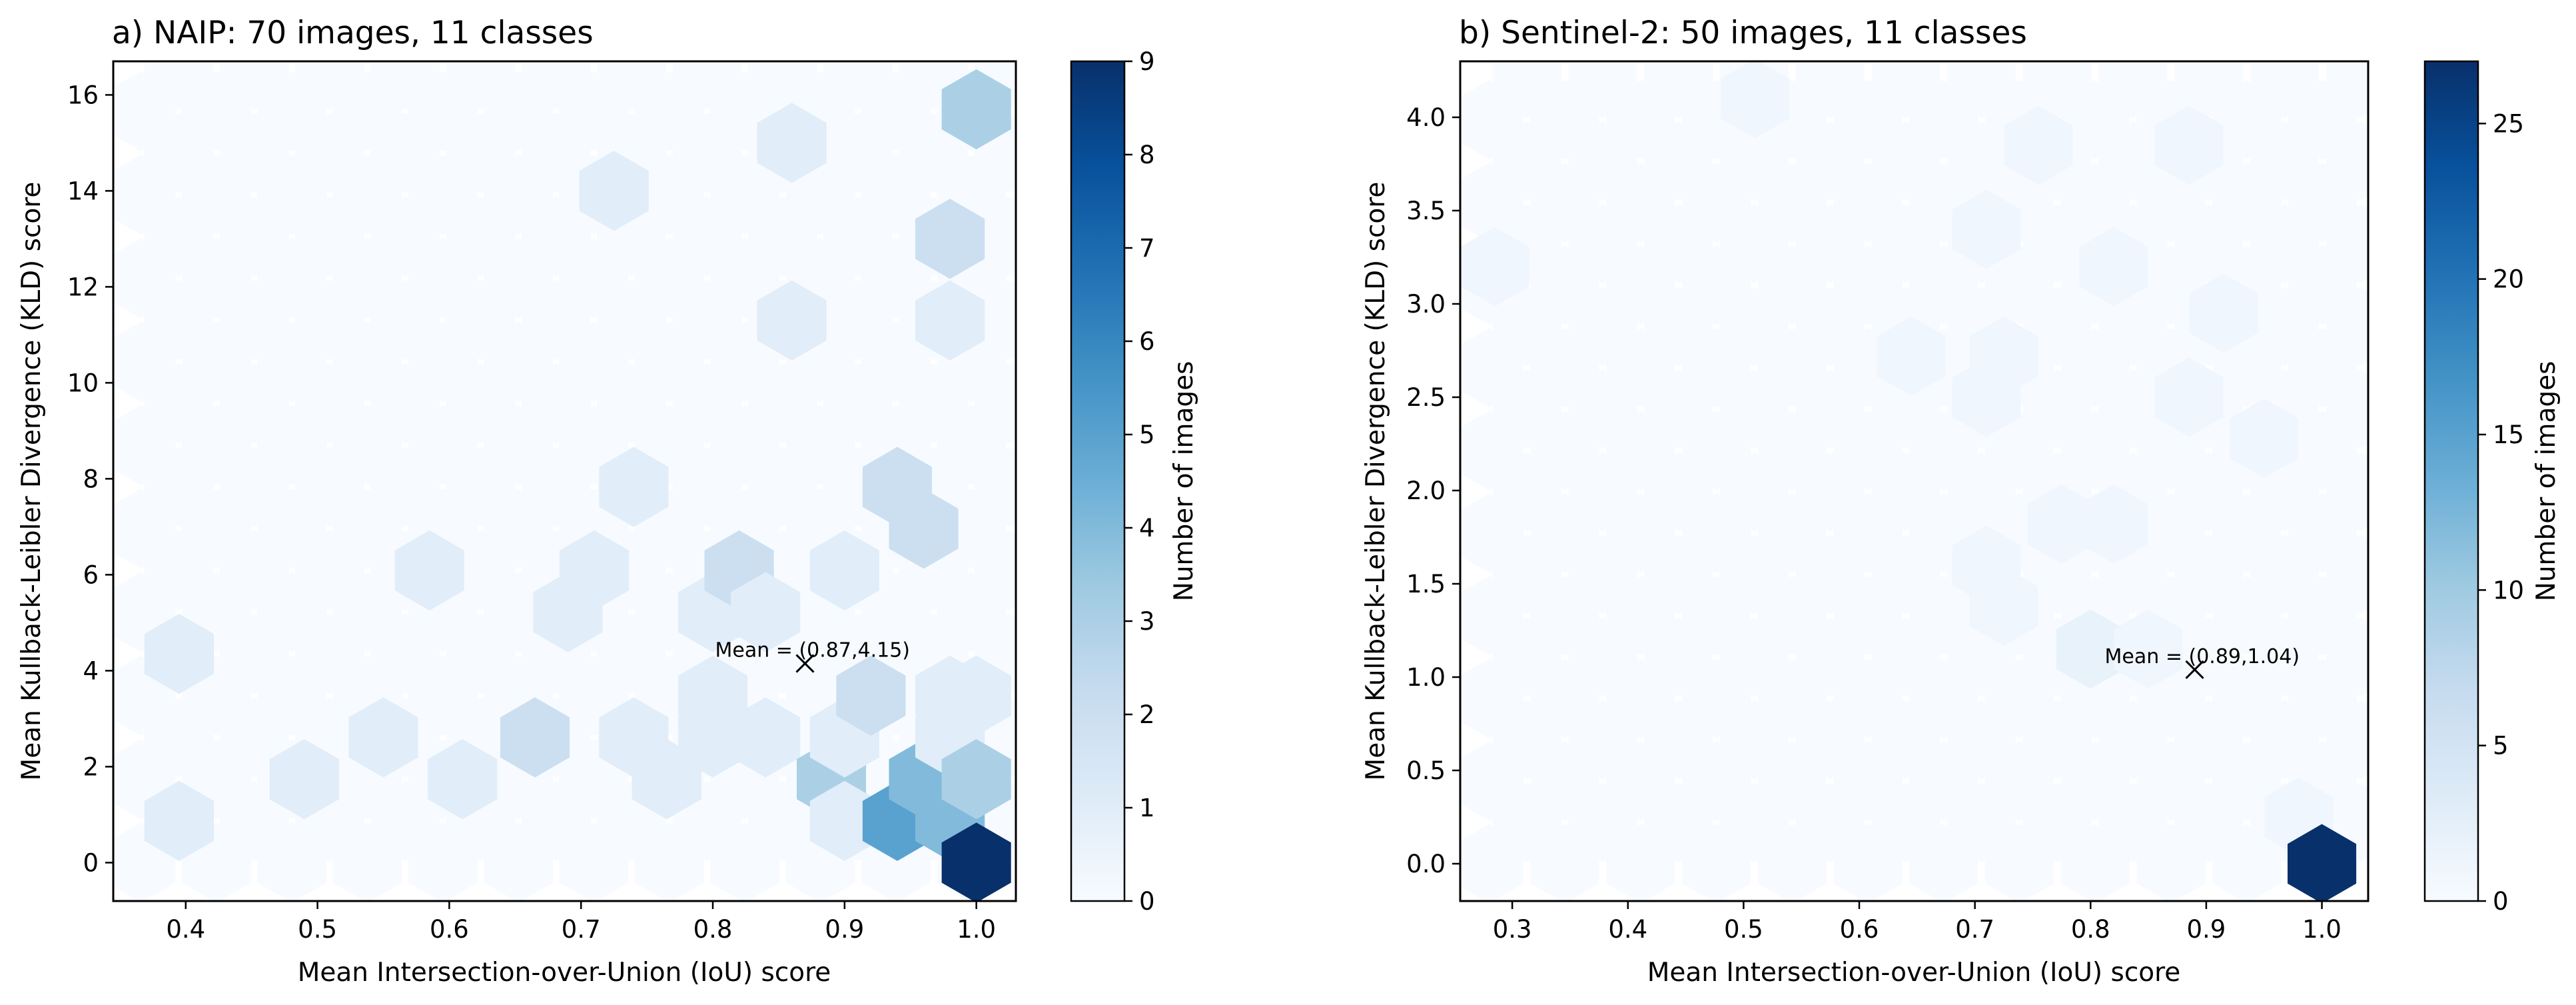 The height and width of the screenshot is (1005, 2576). What do you see at coordinates (83, 191) in the screenshot?
I see `y-tick-label: 14` at bounding box center [83, 191].